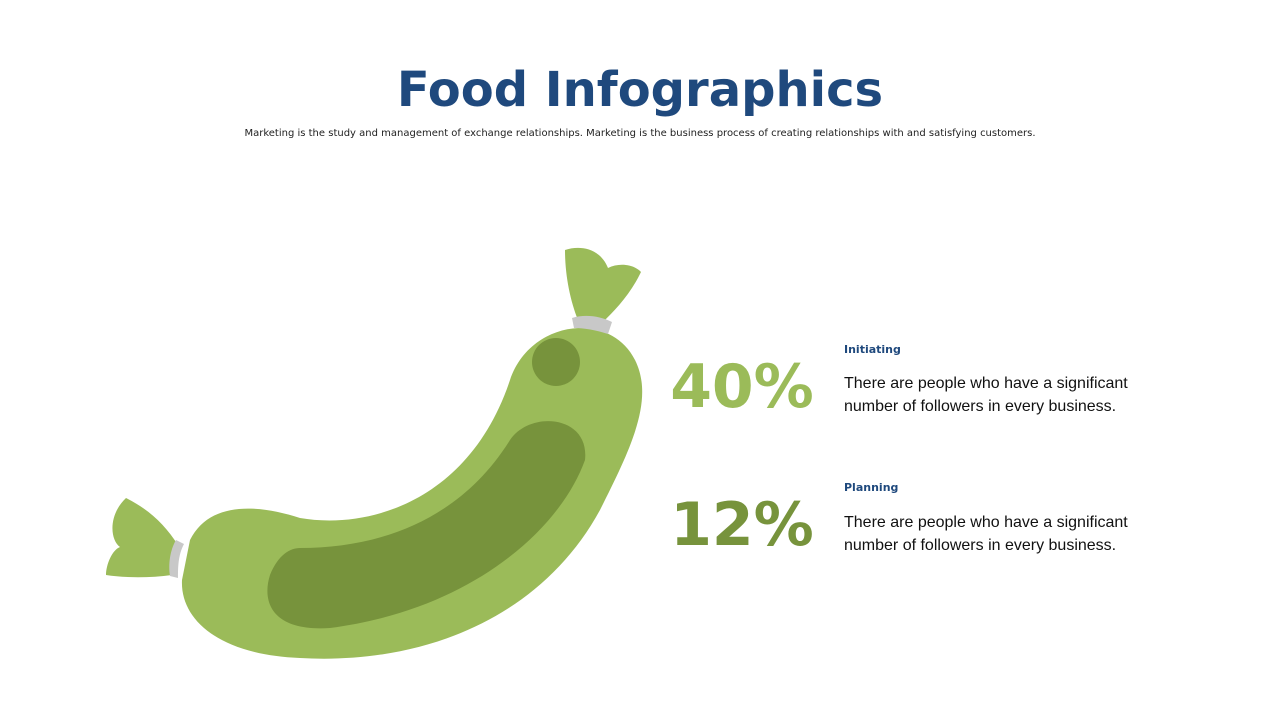 This screenshot has height=720, width=1280. Describe the element at coordinates (871, 487) in the screenshot. I see `item-label: Planning` at that location.